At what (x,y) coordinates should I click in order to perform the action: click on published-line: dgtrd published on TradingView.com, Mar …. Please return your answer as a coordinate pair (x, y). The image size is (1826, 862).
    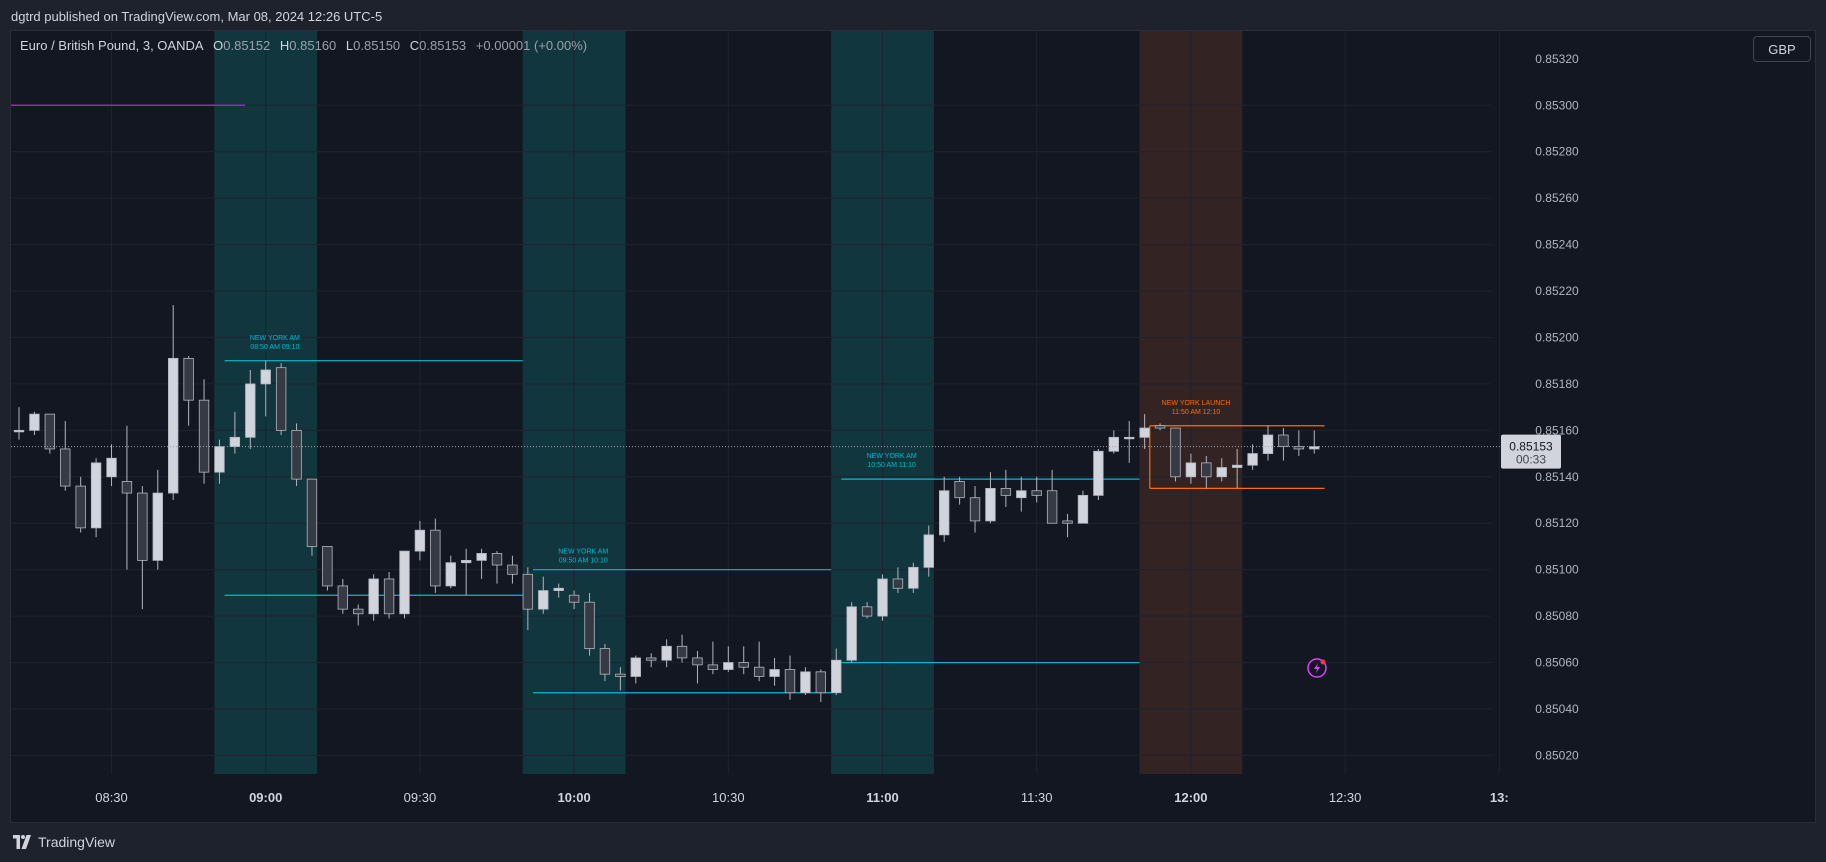
    Looking at the image, I should click on (197, 16).